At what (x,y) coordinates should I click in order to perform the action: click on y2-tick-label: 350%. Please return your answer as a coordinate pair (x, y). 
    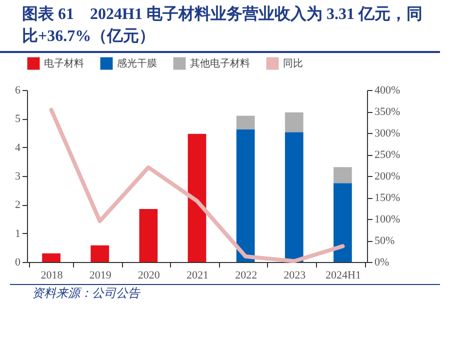
    Looking at the image, I should click on (387, 112).